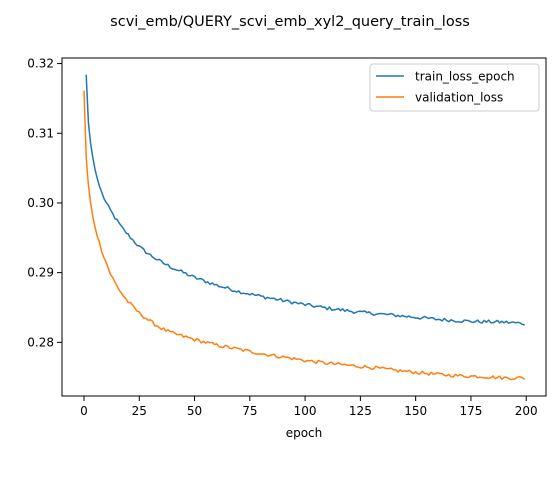 This screenshot has width=556, height=480. Describe the element at coordinates (40, 203) in the screenshot. I see `y-tick-label: 0.30` at that location.